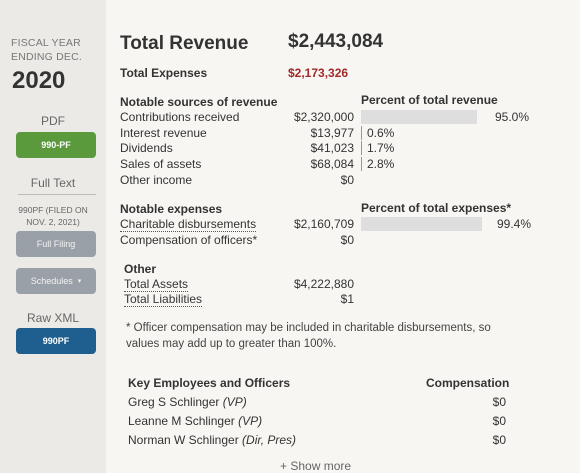 Image resolution: width=580 pixels, height=473 pixels. I want to click on revenue-row-percent: 2.8%, so click(381, 164).